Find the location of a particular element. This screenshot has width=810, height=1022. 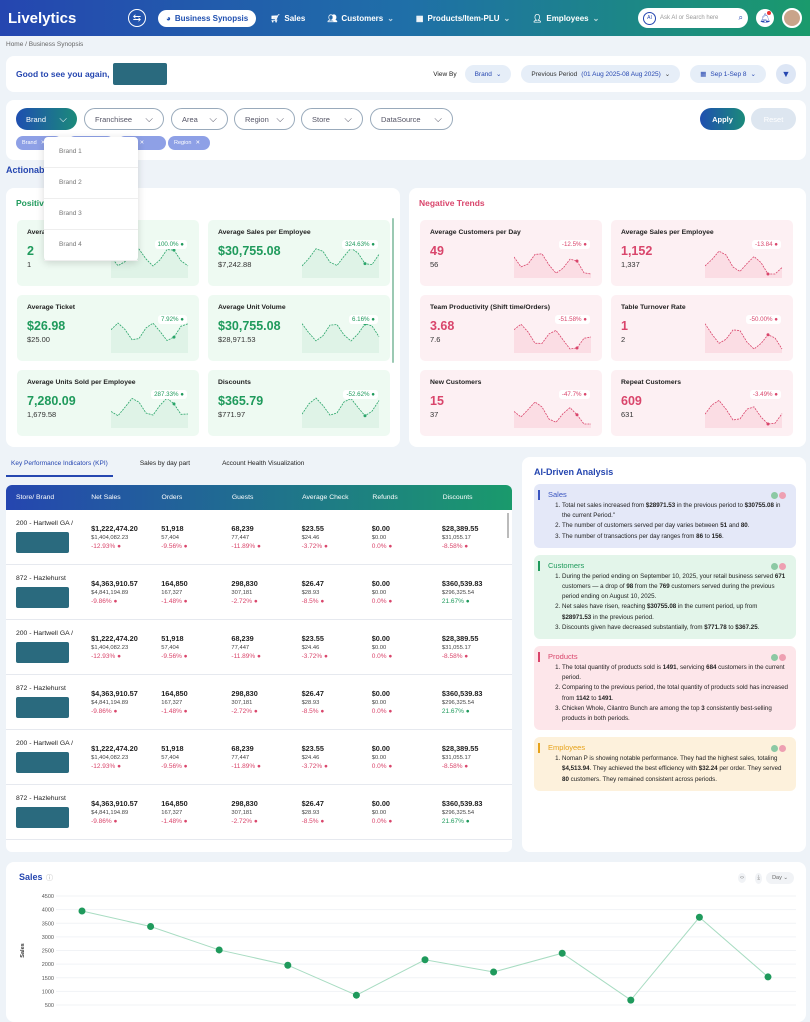

dropdown-option: Brand 1 is located at coordinates (91, 152).